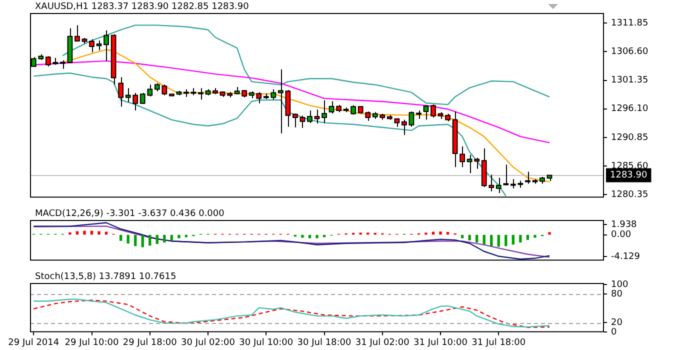 The height and width of the screenshot is (350, 674). I want to click on x-tick-label: 30 Jul 02:00, so click(208, 343).